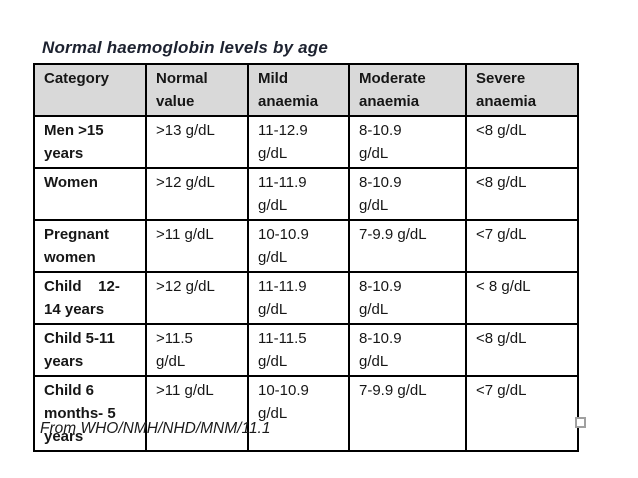 The image size is (638, 478). Describe the element at coordinates (197, 90) in the screenshot. I see `column-header-normal-value: Normal value` at that location.